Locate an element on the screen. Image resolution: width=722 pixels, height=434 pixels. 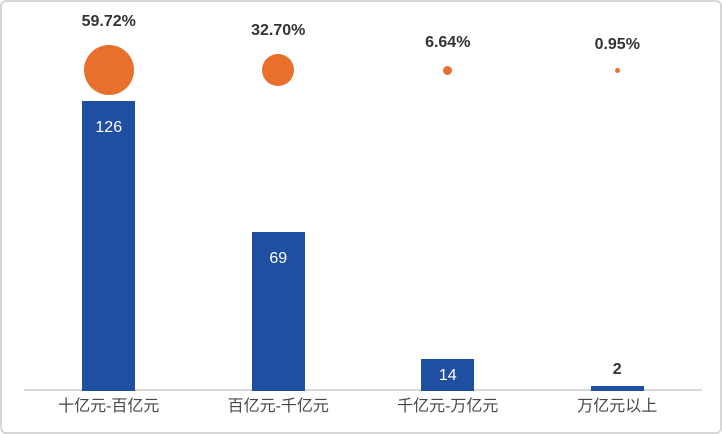
x-axis-category-label: 万亿元以上 is located at coordinates (617, 406).